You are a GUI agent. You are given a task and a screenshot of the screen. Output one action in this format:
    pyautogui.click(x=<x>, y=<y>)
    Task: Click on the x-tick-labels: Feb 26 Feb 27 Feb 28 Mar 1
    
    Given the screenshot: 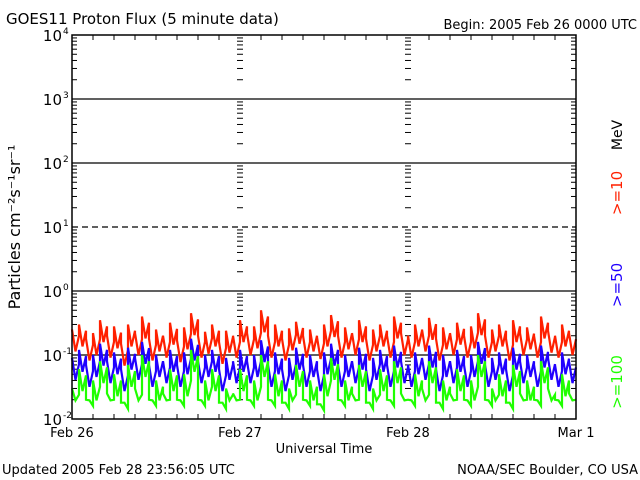 What is the action you would take?
    pyautogui.click(x=322, y=433)
    